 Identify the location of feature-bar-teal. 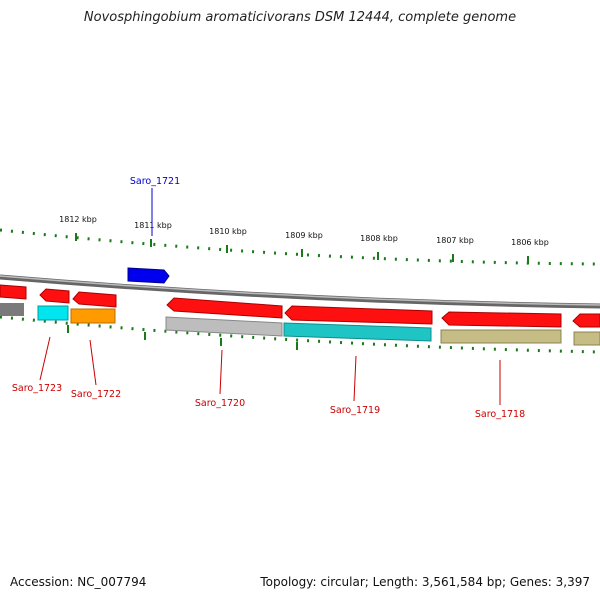
(357, 332).